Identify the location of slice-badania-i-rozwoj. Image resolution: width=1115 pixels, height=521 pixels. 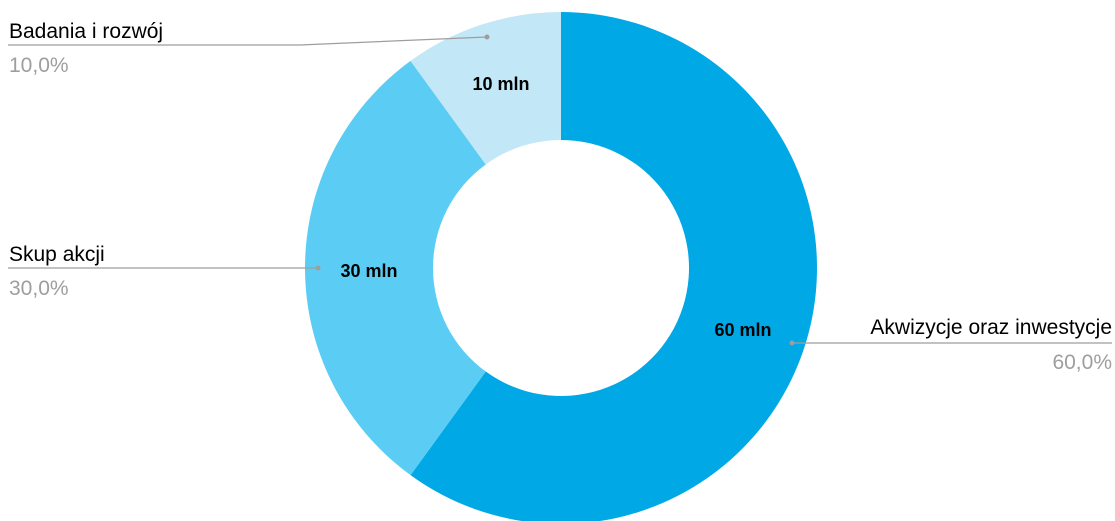
(485, 88).